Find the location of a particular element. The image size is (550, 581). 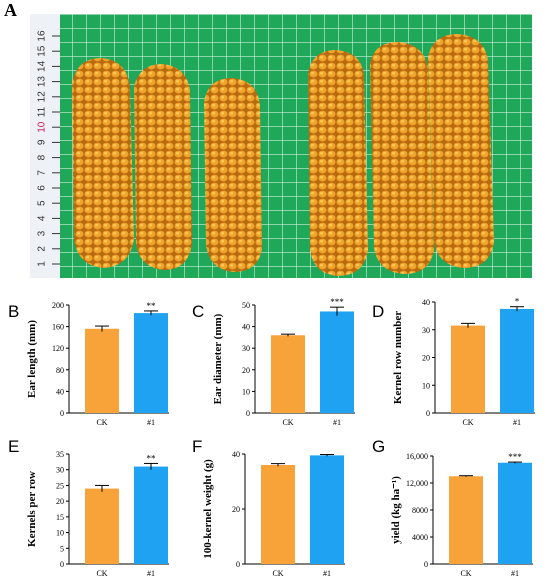

chart-panel-f: F 0 20 40 100-kernel weight (g) CK #1 is located at coordinates (268, 507).